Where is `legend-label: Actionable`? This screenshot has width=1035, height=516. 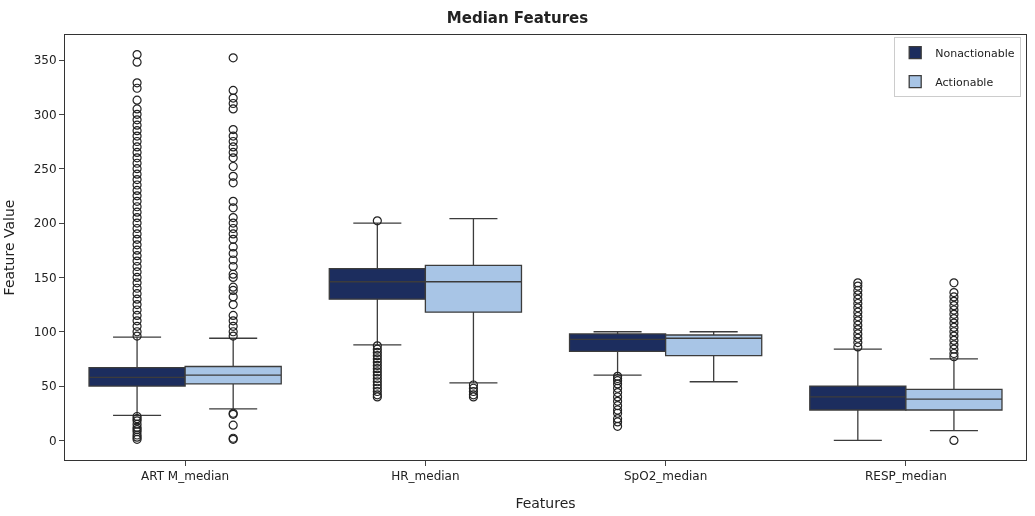 legend-label: Actionable is located at coordinates (964, 82).